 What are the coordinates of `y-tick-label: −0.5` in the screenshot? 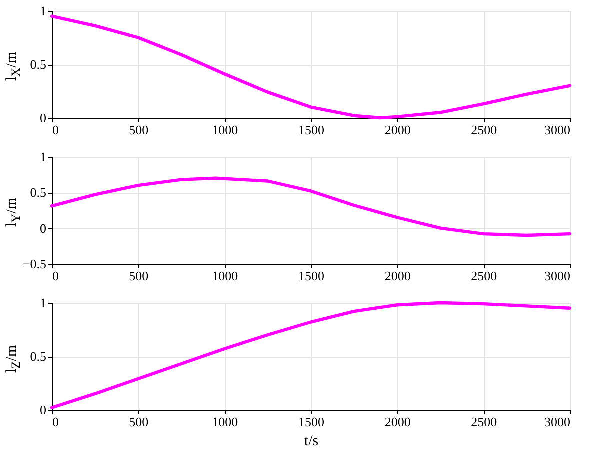 It's located at (34, 264).